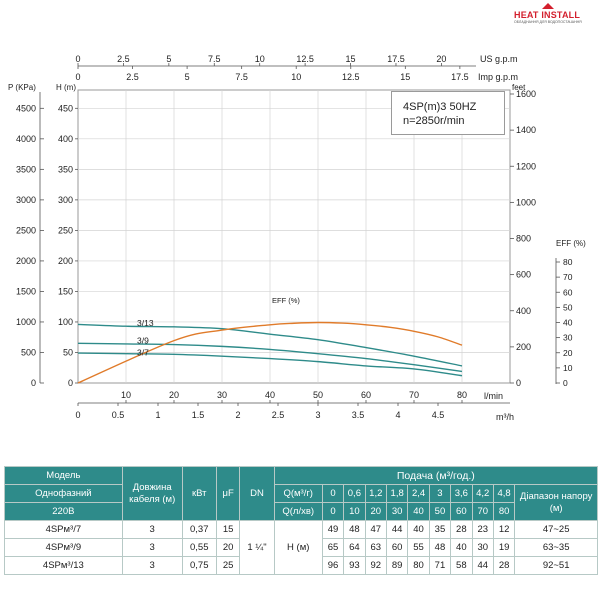  Describe the element at coordinates (152, 493) in the screenshot. I see `header-cable: Довжина кабеля (м)` at that location.